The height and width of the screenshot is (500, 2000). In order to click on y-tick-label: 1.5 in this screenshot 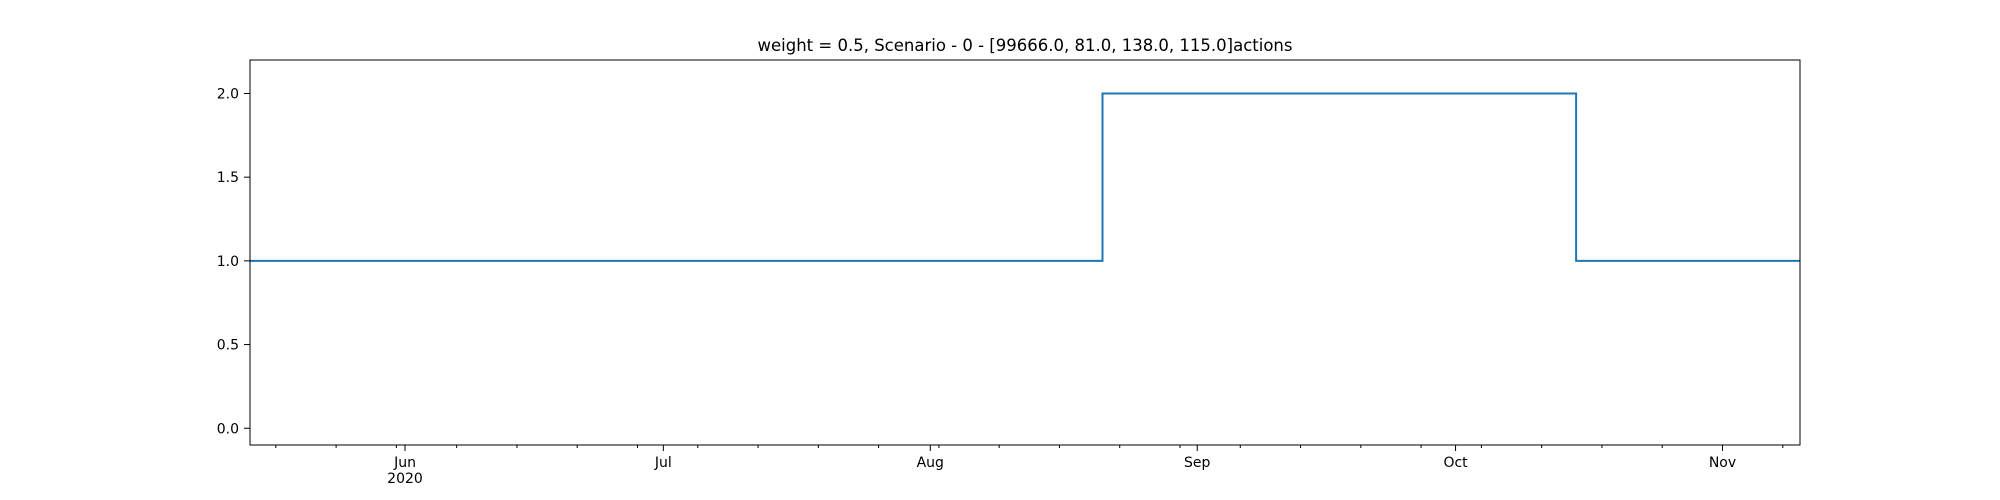, I will do `click(228, 178)`.